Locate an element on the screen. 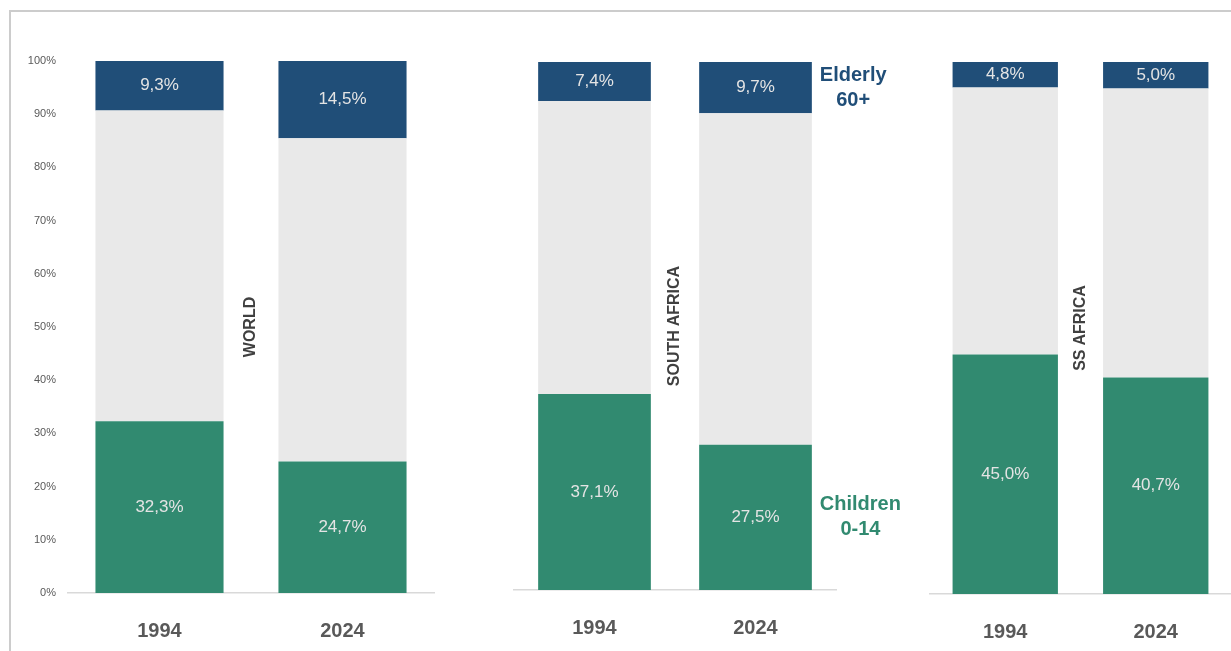  y-tick-label: 80% is located at coordinates (45, 166).